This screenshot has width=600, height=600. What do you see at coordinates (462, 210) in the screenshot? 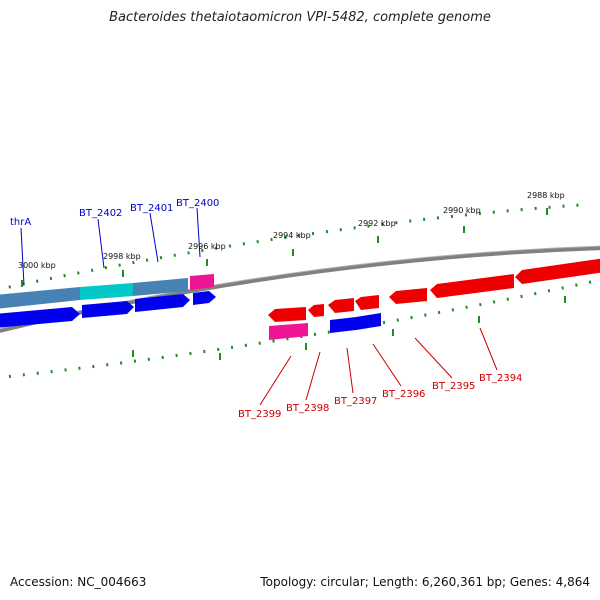
I see `tick-label: 2990 kbp` at bounding box center [462, 210].